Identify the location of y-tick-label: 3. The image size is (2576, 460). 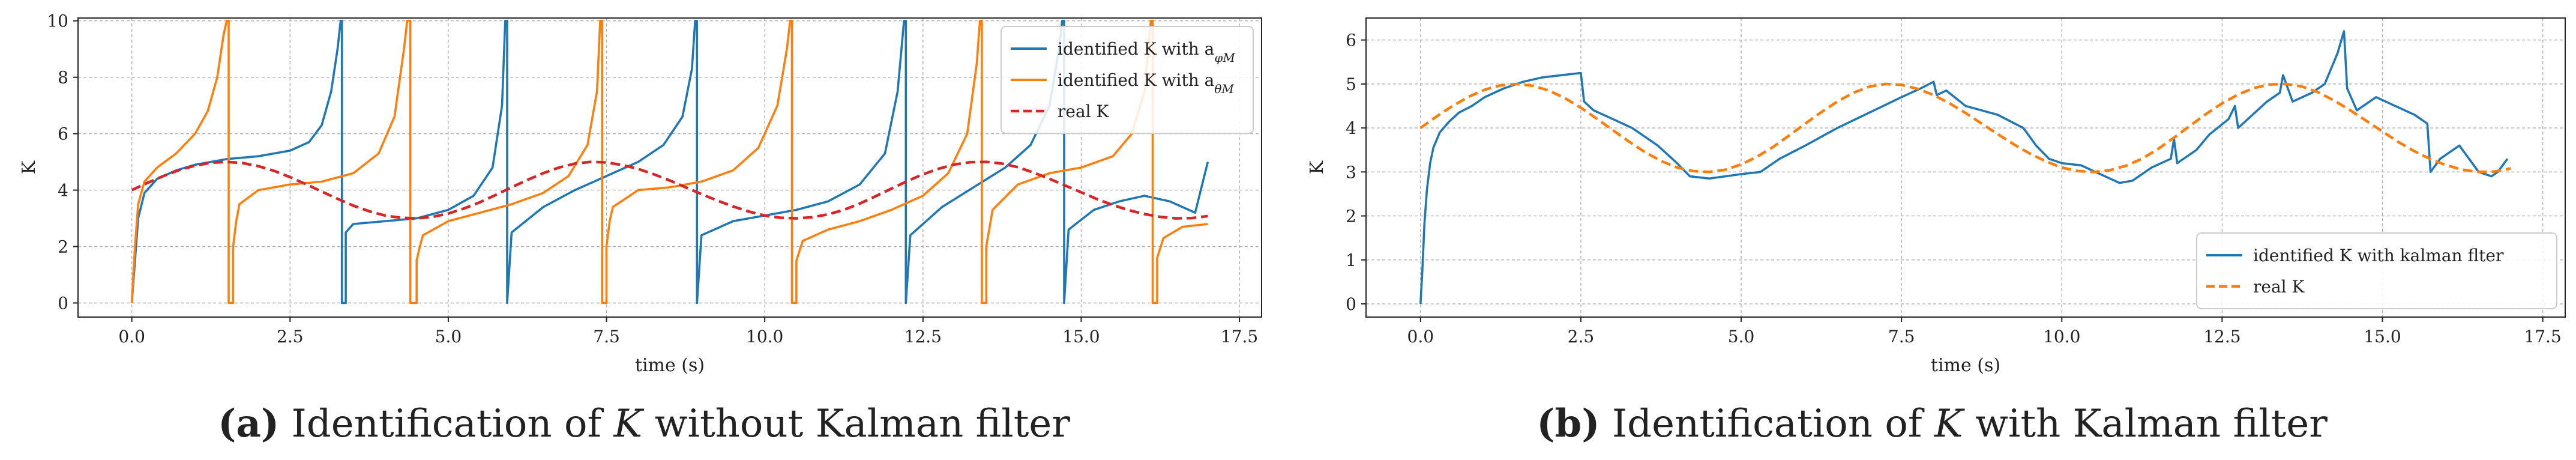
(1351, 172).